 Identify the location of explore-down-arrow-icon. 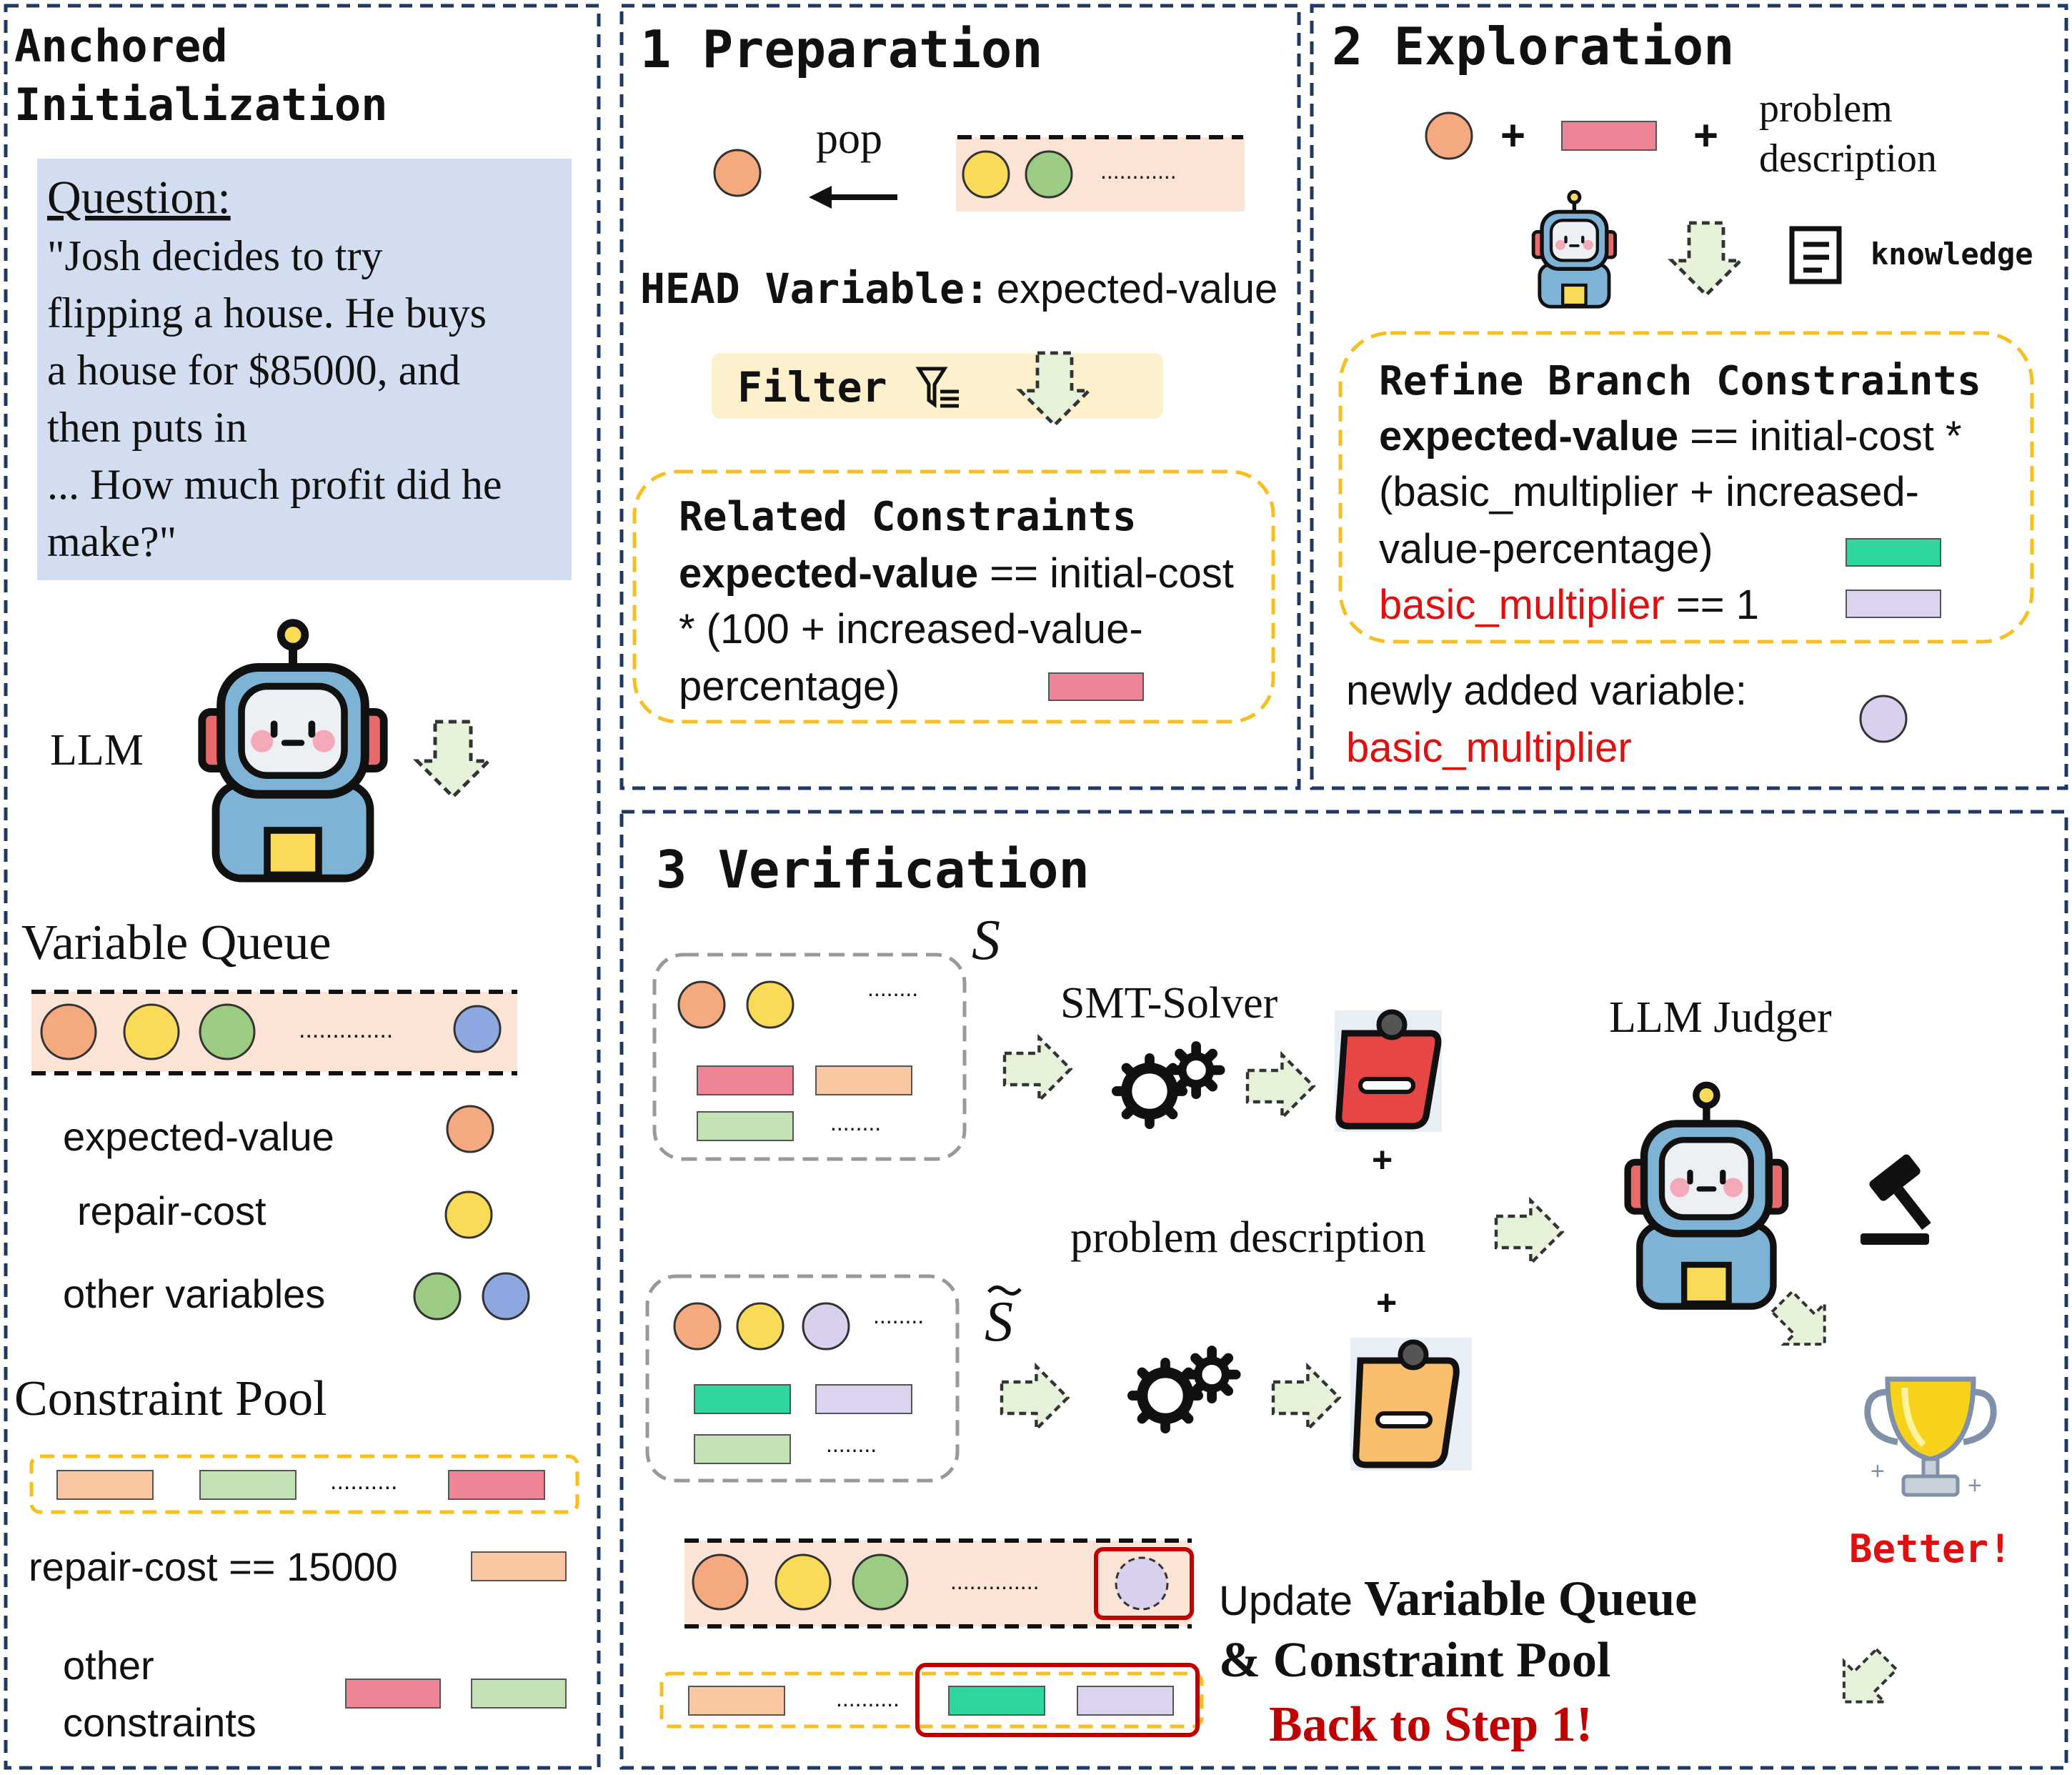
(1706, 259).